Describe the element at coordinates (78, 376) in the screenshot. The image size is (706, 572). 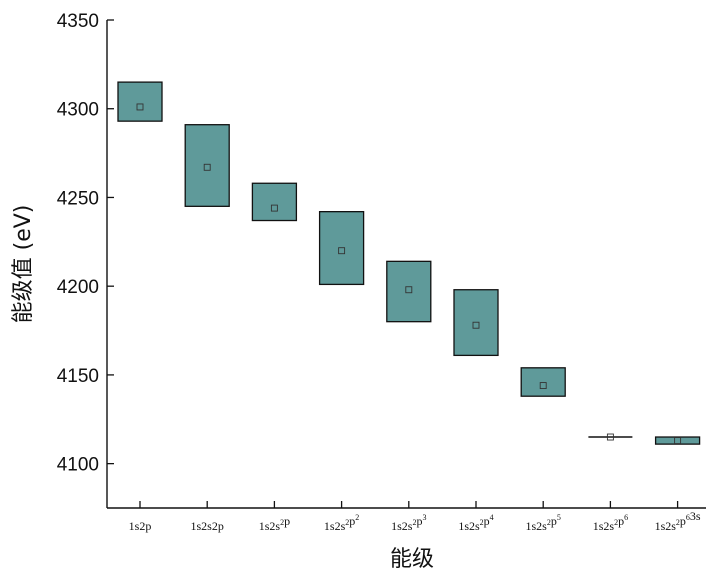
I see `y-tick-label: 4150` at that location.